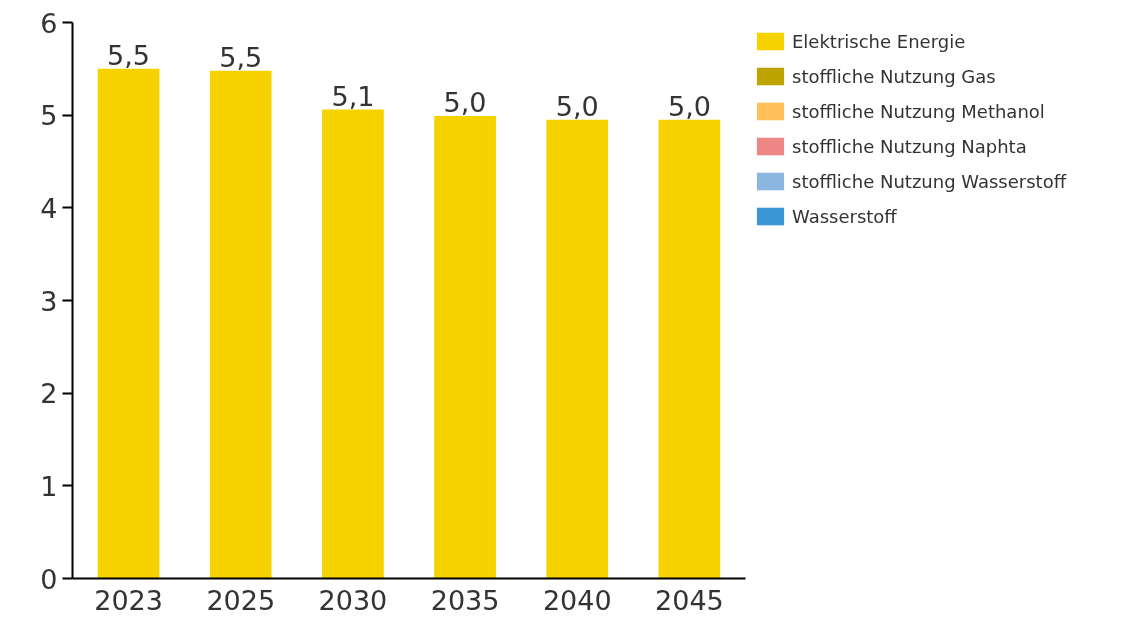  Describe the element at coordinates (49, 486) in the screenshot. I see `y-tick-label: 1` at that location.